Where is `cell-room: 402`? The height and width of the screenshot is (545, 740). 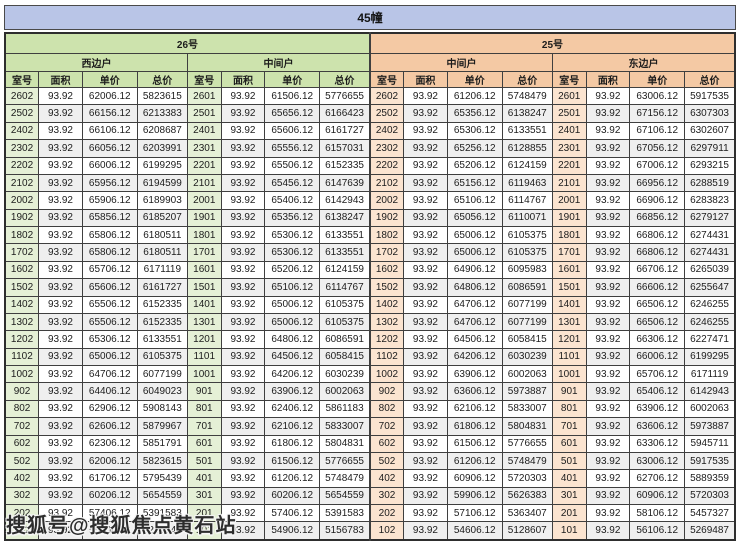 cell-room: 402 is located at coordinates (22, 478).